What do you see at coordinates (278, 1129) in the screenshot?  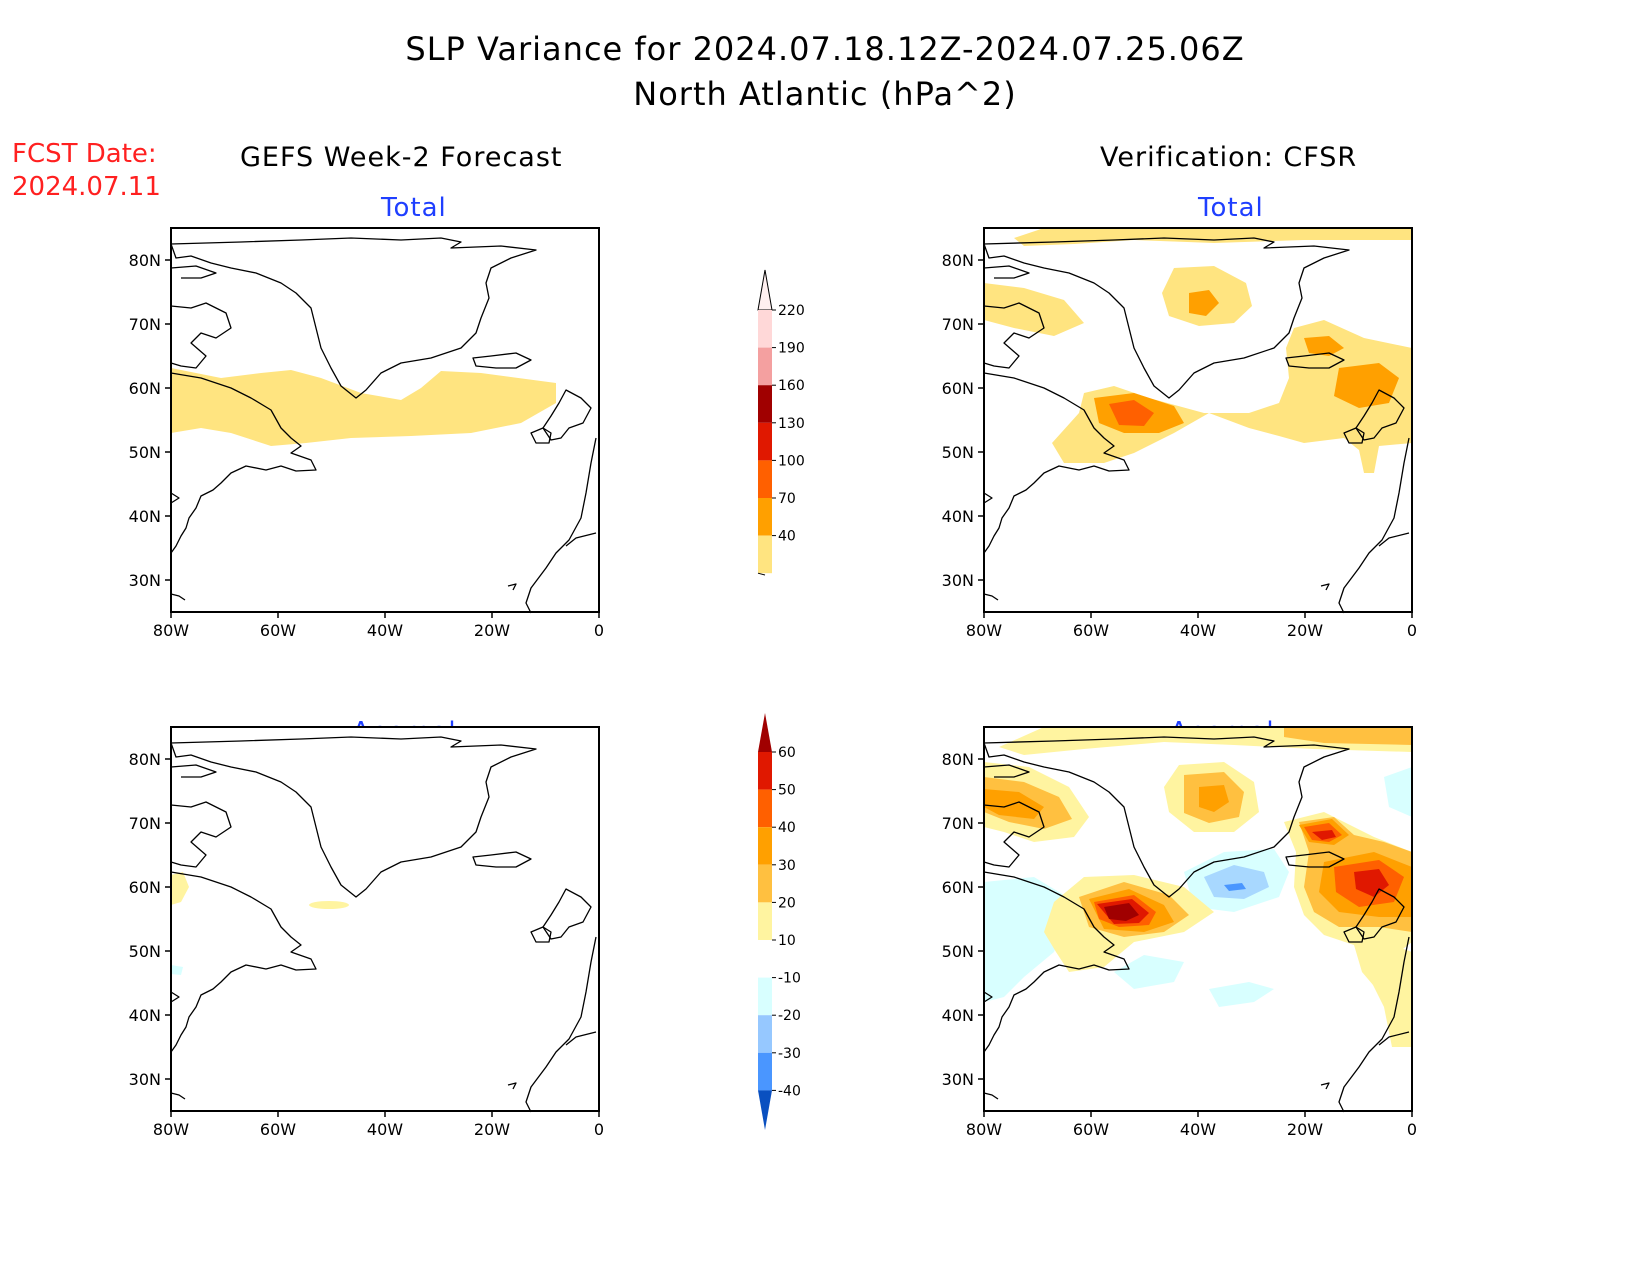 I see `gefs-anomaly-lon-label: 60W` at bounding box center [278, 1129].